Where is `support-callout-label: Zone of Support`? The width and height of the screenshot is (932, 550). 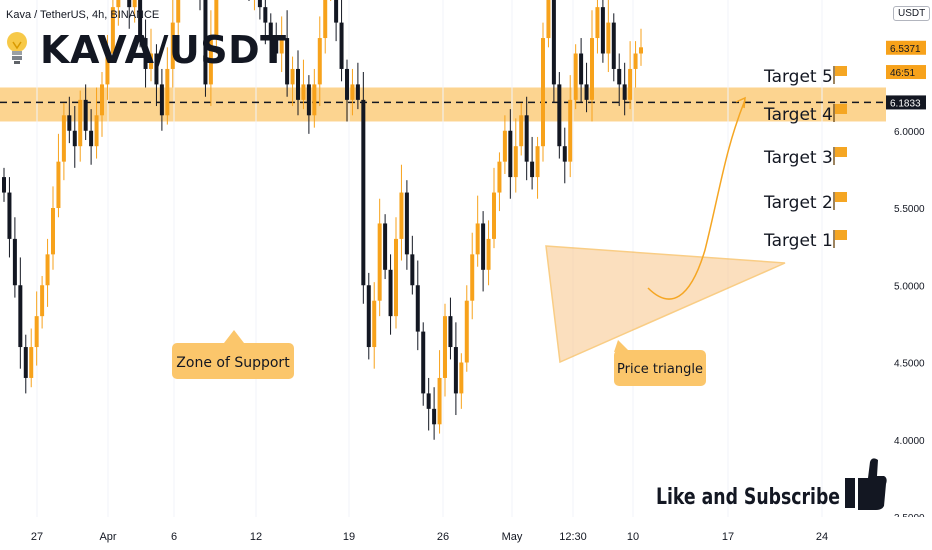
support-callout-label: Zone of Support is located at coordinates (233, 363).